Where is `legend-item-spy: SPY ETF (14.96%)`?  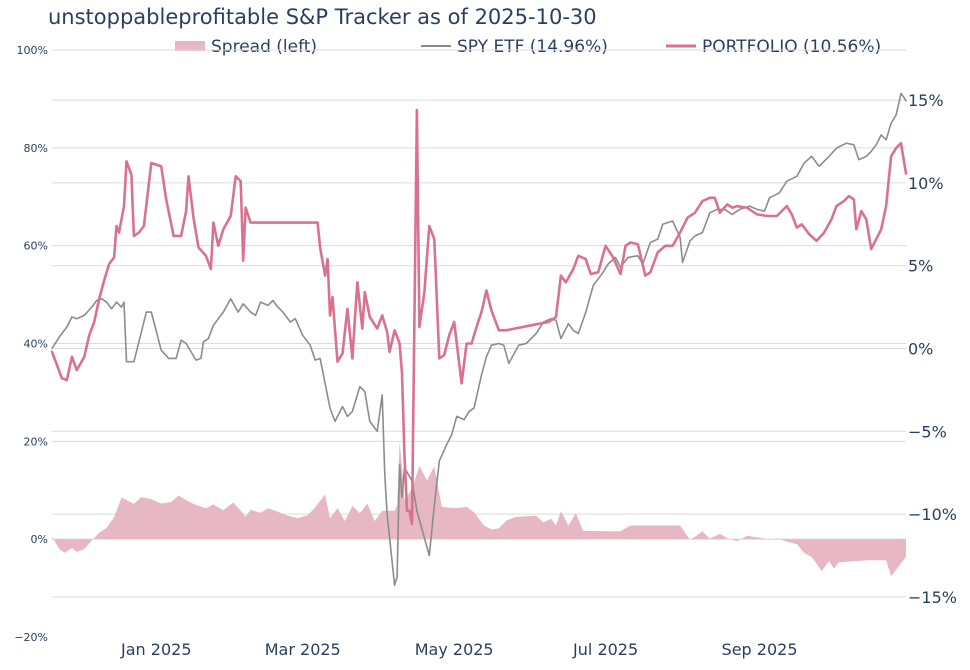 legend-item-spy: SPY ETF (14.96%) is located at coordinates (514, 47).